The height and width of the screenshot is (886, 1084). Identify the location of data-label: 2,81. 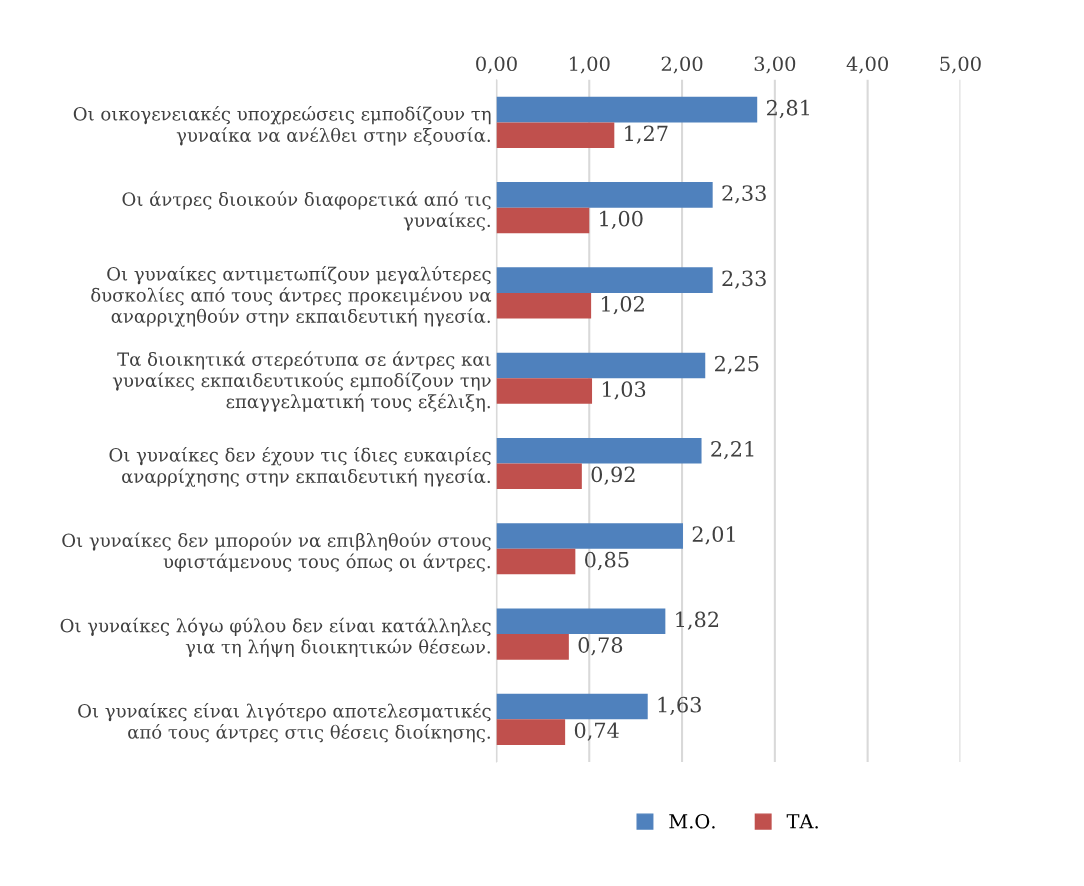
(787, 109).